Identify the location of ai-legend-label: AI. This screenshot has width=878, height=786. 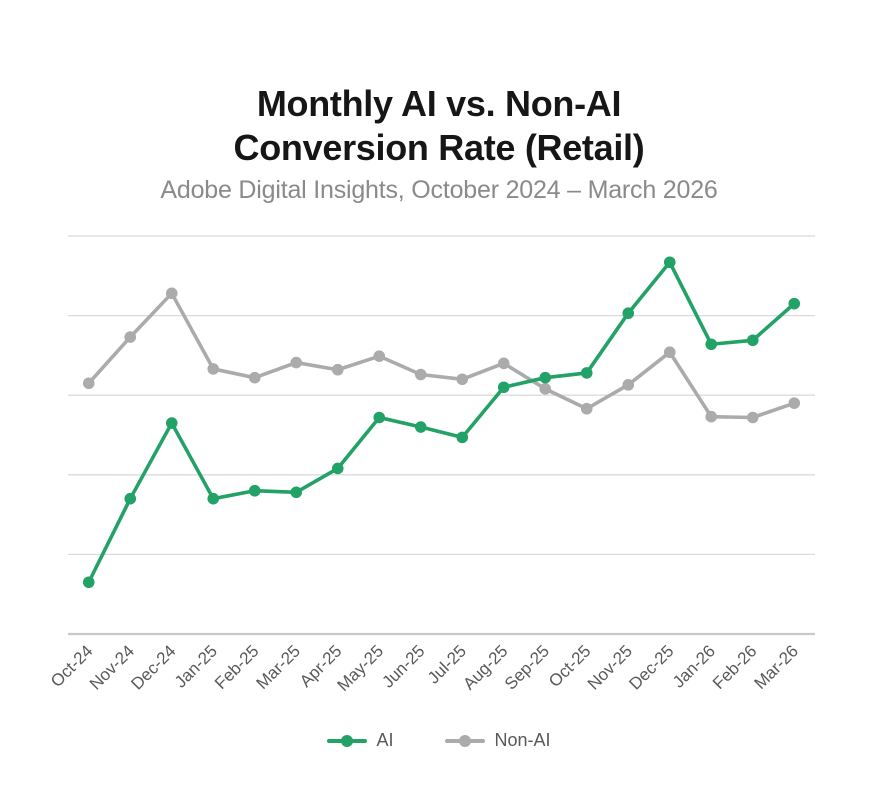
(385, 740).